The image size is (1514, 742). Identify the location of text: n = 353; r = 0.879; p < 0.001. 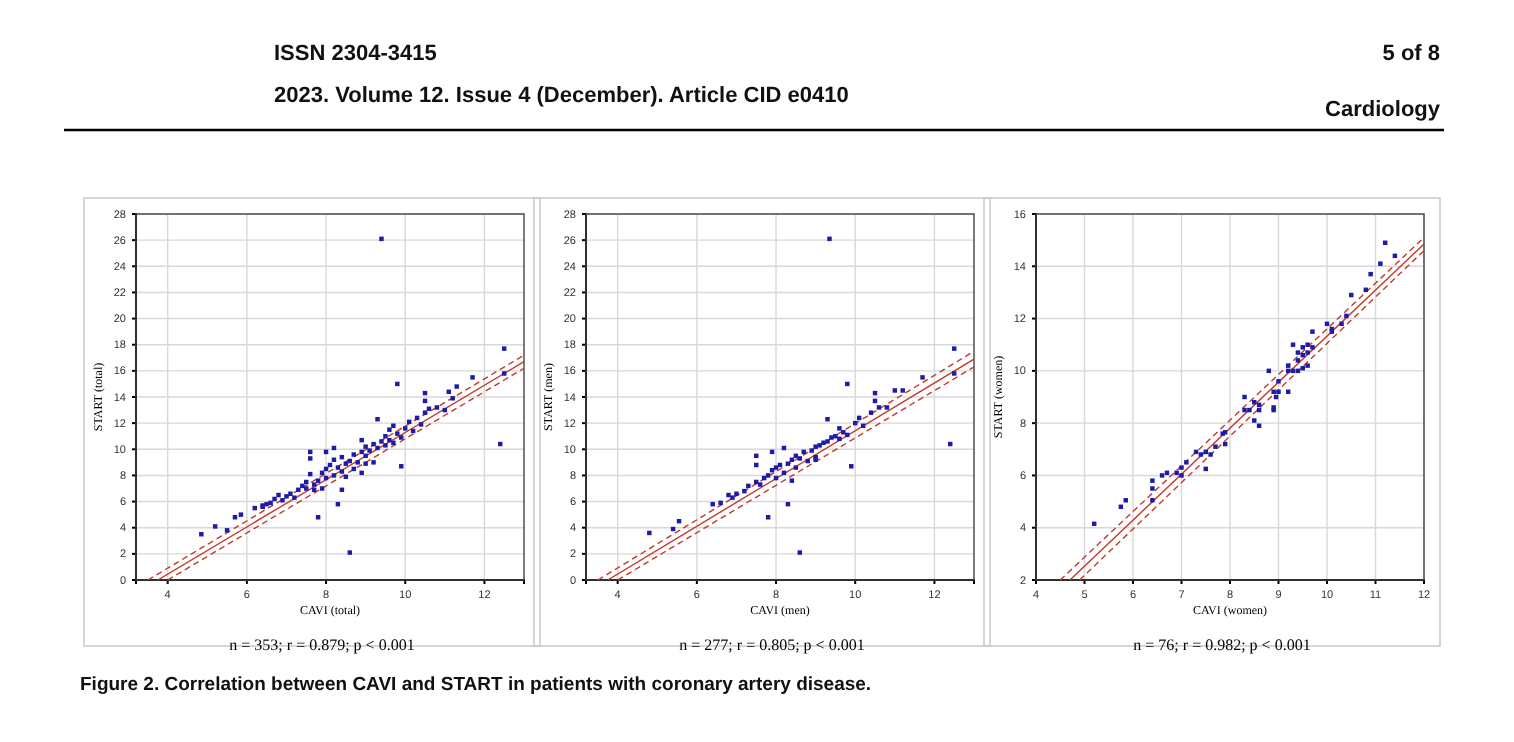
(322, 645).